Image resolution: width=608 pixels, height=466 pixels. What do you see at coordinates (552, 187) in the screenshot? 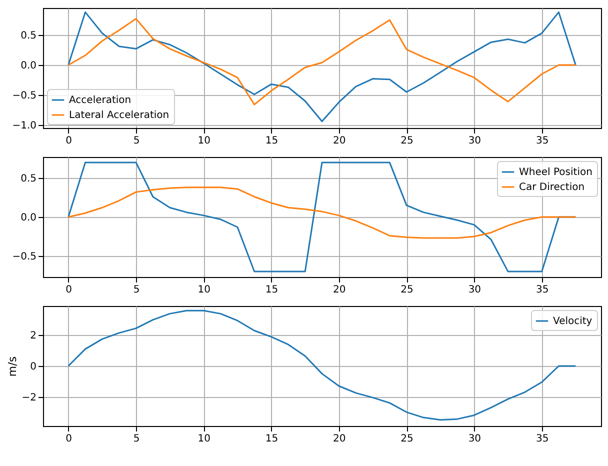
I see `legend-label: Car Direction` at bounding box center [552, 187].